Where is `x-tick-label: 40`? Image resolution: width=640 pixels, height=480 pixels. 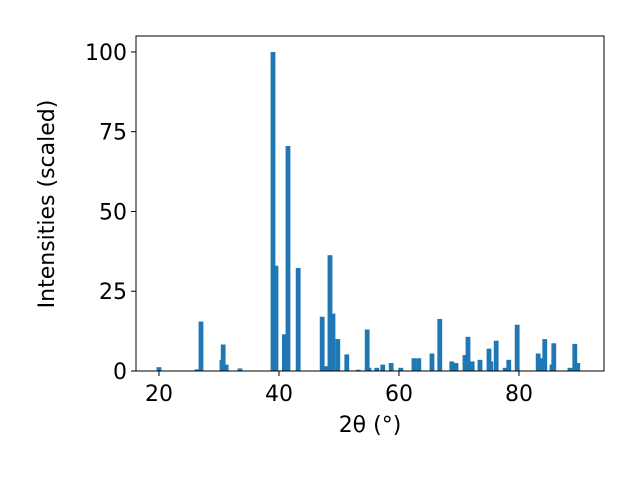 x-tick-label: 40 is located at coordinates (279, 394).